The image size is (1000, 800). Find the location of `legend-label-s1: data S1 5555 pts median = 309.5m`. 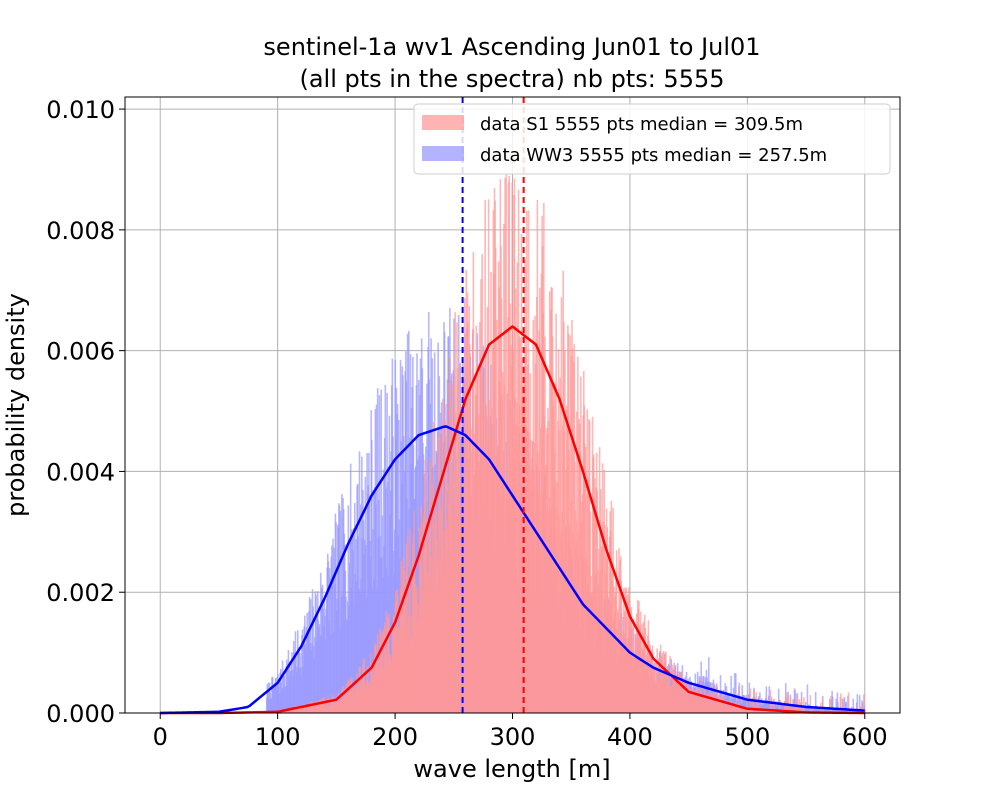

legend-label-s1: data S1 5555 pts median = 309.5m is located at coordinates (641, 124).